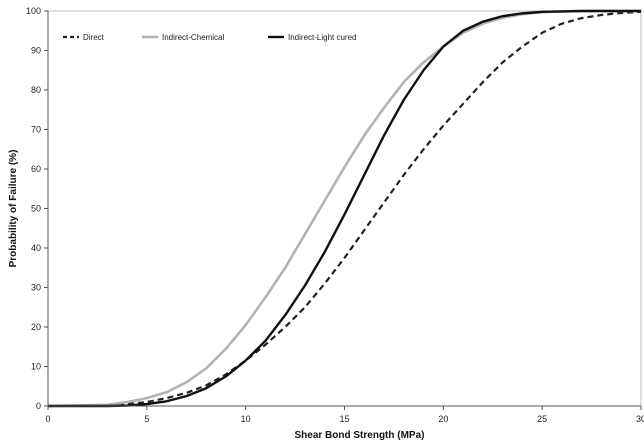 Image resolution: width=644 pixels, height=442 pixels. I want to click on y-tick-label: 0, so click(38, 406).